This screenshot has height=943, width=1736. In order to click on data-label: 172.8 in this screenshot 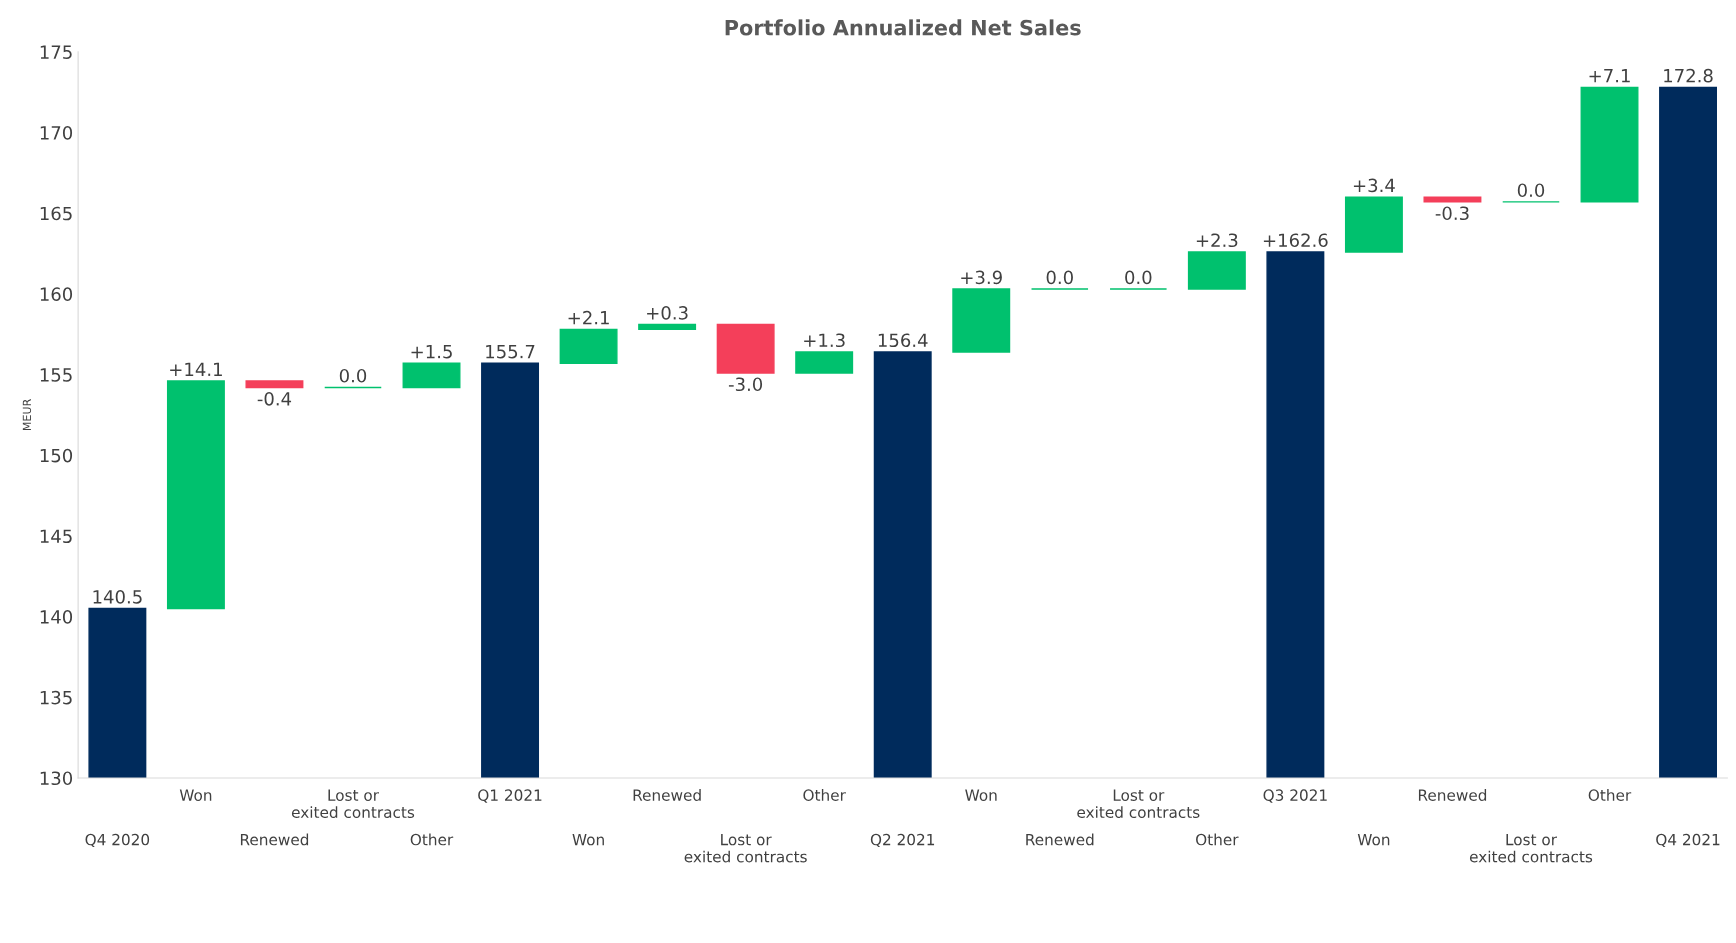, I will do `click(1688, 75)`.